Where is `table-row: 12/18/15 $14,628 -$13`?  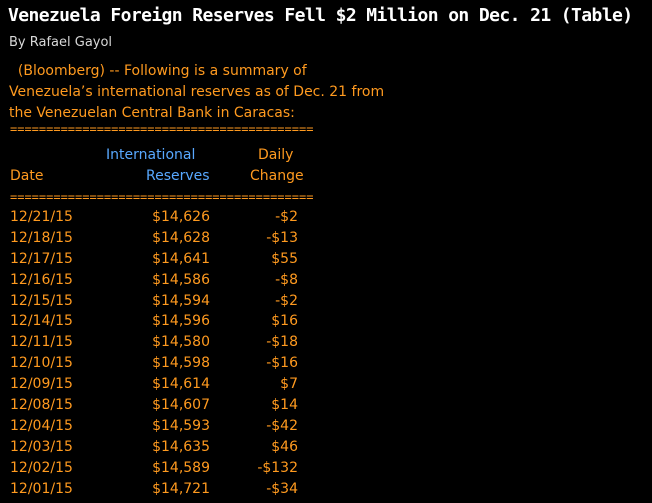 table-row: 12/18/15 $14,628 -$13 is located at coordinates (326, 238).